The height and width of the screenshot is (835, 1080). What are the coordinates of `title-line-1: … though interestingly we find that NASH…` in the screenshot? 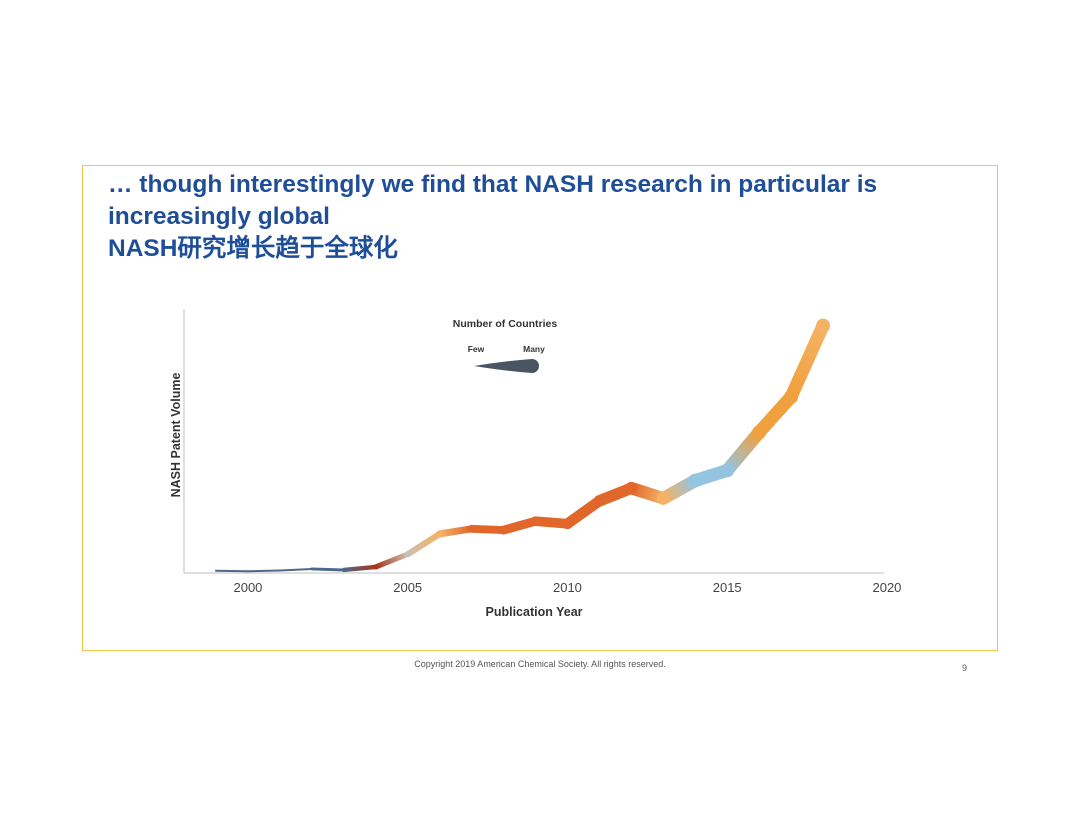 It's located at (493, 184).